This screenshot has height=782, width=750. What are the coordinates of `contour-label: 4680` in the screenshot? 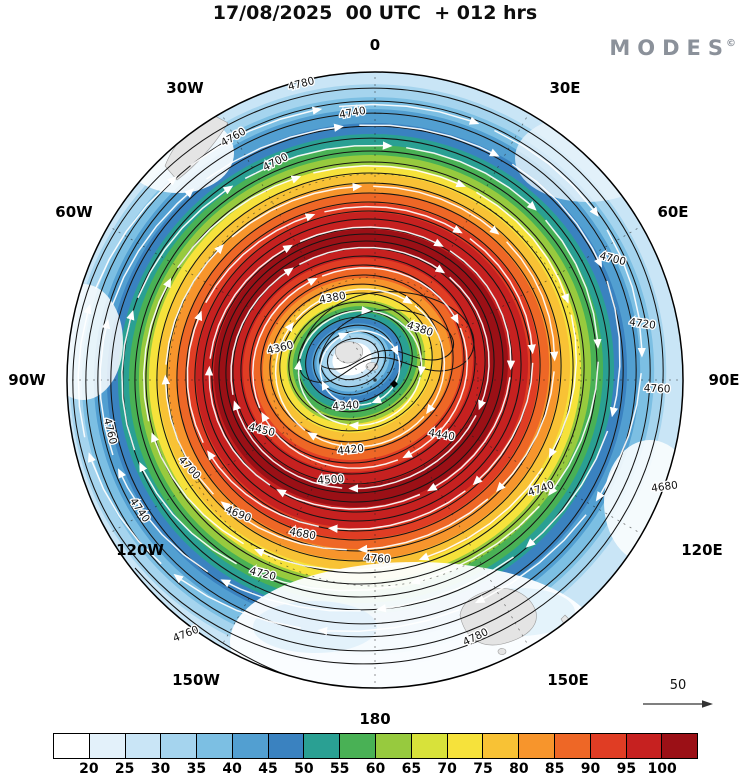 It's located at (665, 487).